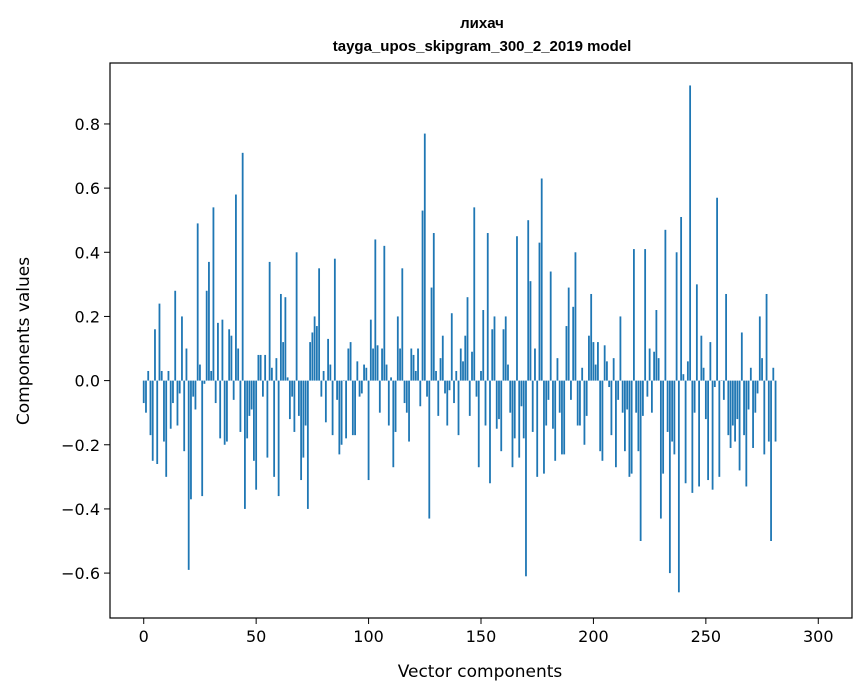  What do you see at coordinates (481, 636) in the screenshot?
I see `x-tick-label: 150` at bounding box center [481, 636].